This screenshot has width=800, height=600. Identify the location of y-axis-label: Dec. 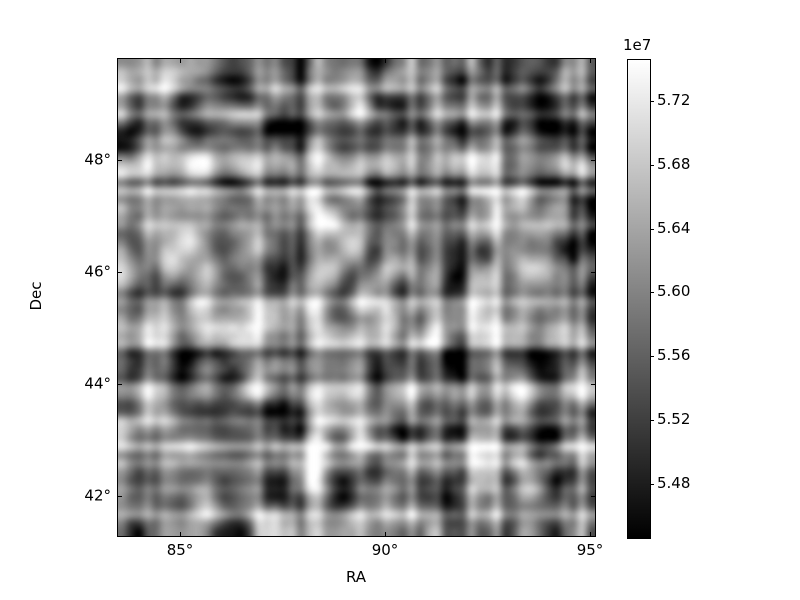
(36, 296).